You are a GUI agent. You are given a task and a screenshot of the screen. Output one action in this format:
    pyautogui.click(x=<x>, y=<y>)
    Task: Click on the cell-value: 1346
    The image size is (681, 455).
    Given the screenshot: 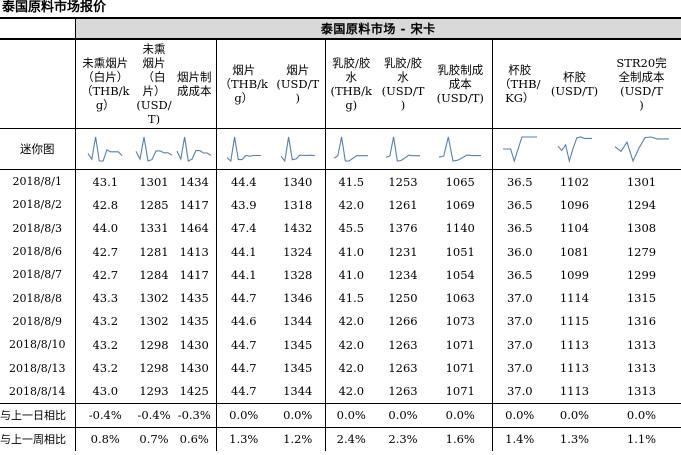 What is the action you would take?
    pyautogui.click(x=298, y=298)
    